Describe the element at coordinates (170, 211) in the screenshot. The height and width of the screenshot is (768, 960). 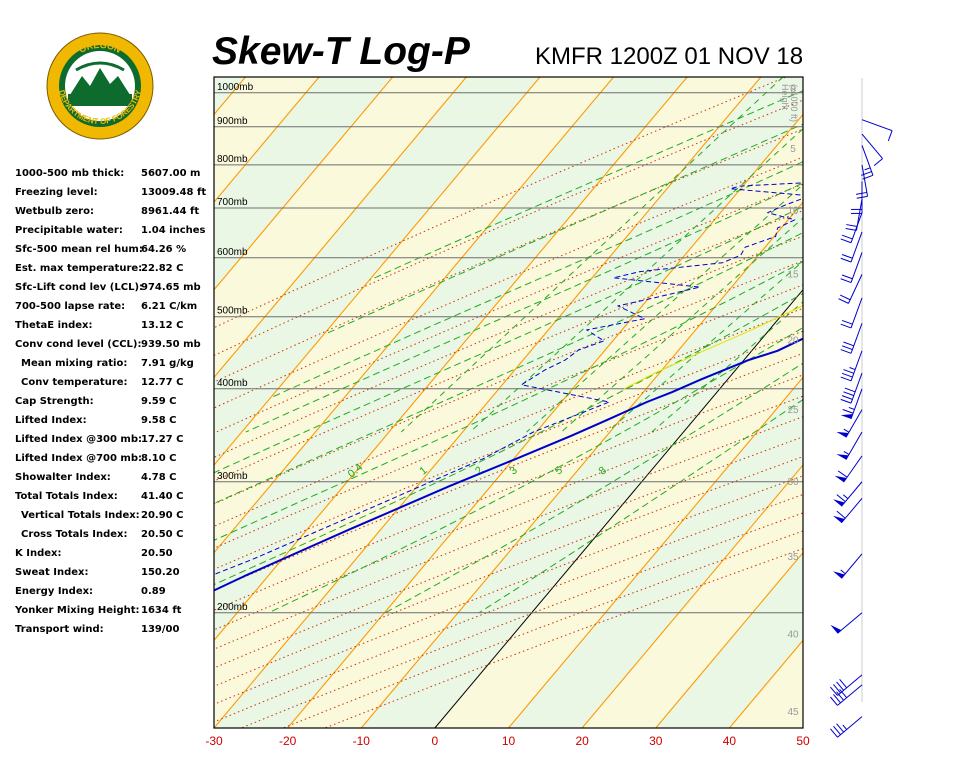
I see `index-value: 8961.44 ft` at that location.